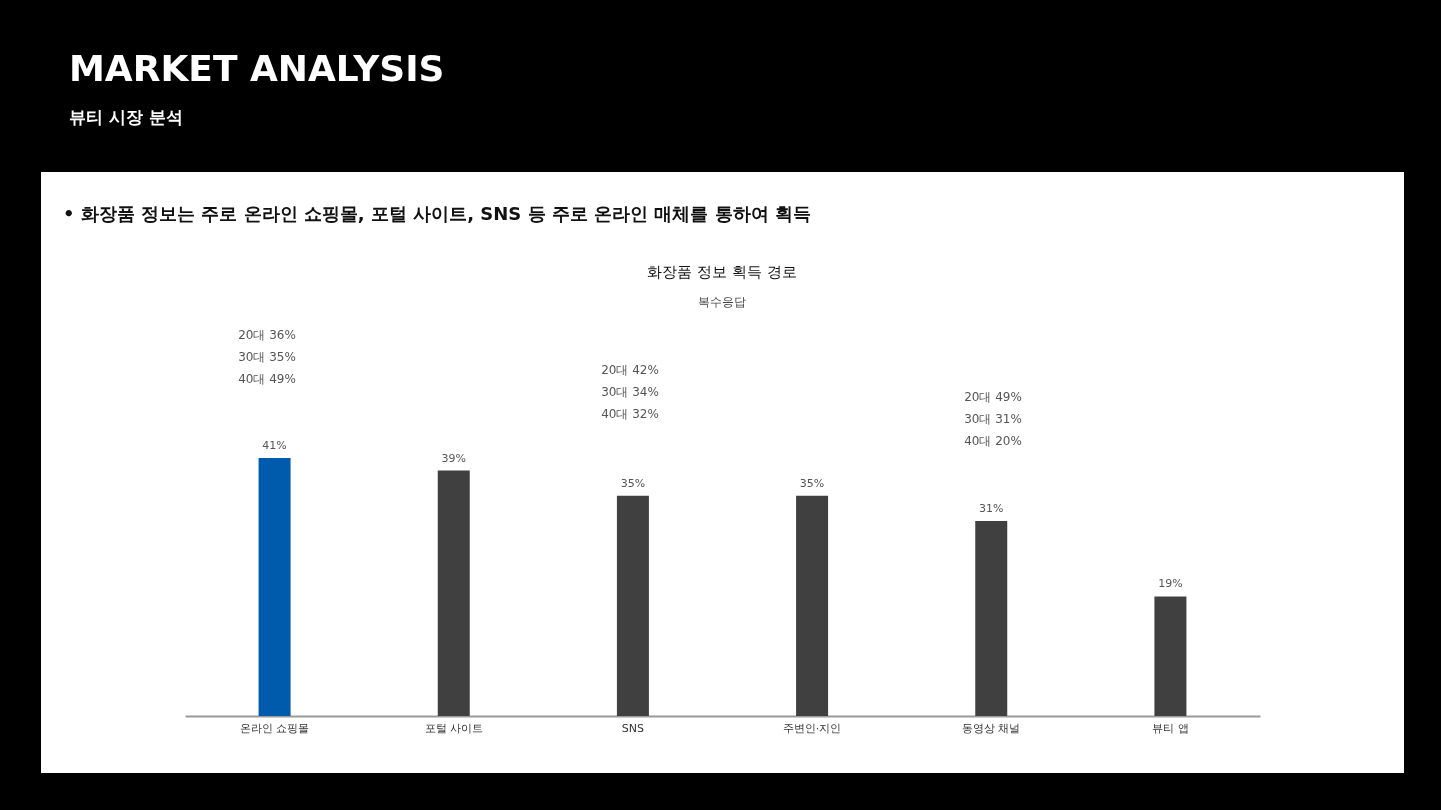 This screenshot has height=810, width=1441. I want to click on x-tick-label: 뷰티 앱, so click(1170, 728).